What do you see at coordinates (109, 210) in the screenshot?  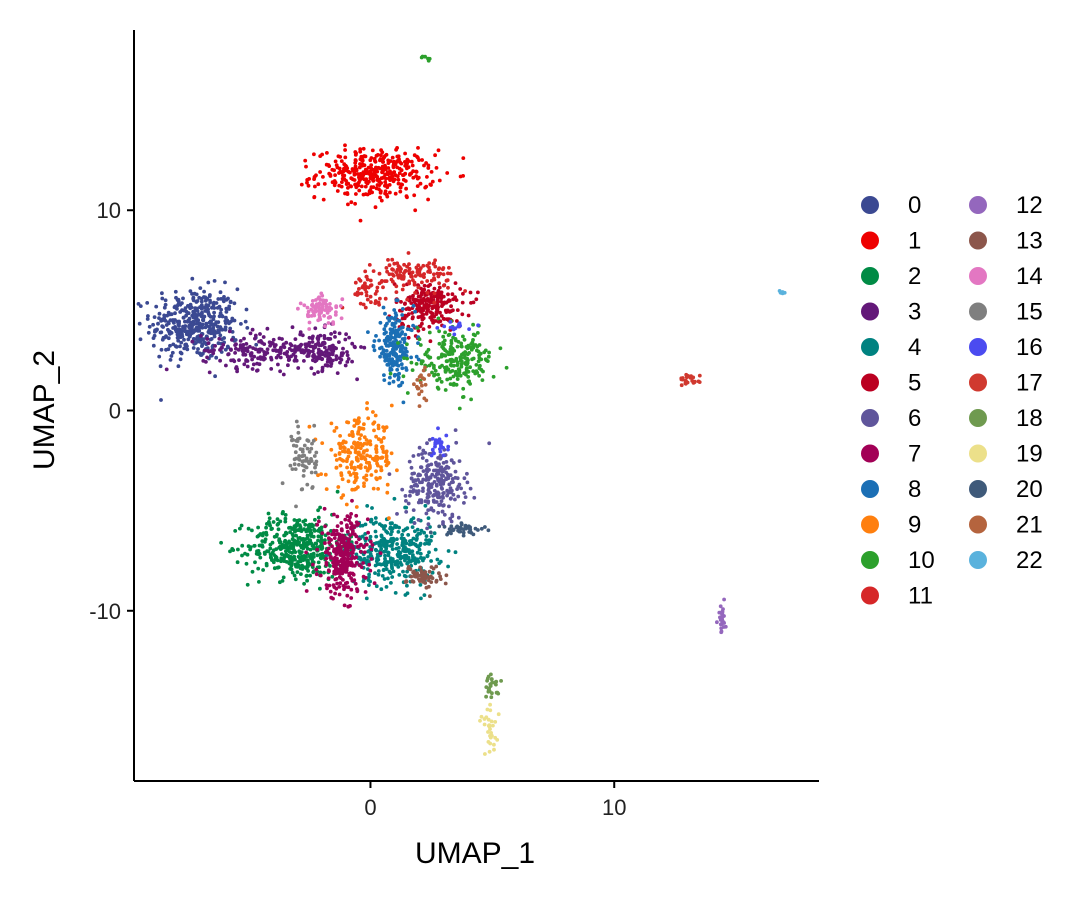 I see `y-tick-label: 10` at bounding box center [109, 210].